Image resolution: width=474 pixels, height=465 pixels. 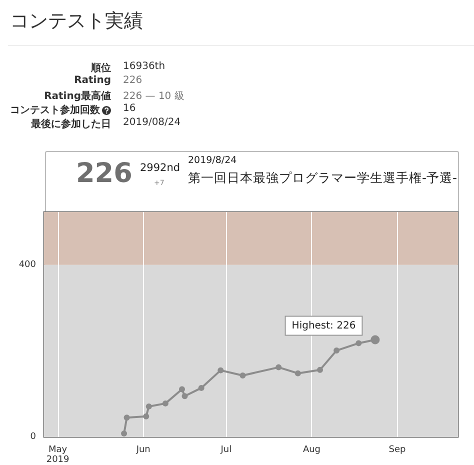 What do you see at coordinates (76, 21) in the screenshot?
I see `chart-title: コンテスト実績` at bounding box center [76, 21].